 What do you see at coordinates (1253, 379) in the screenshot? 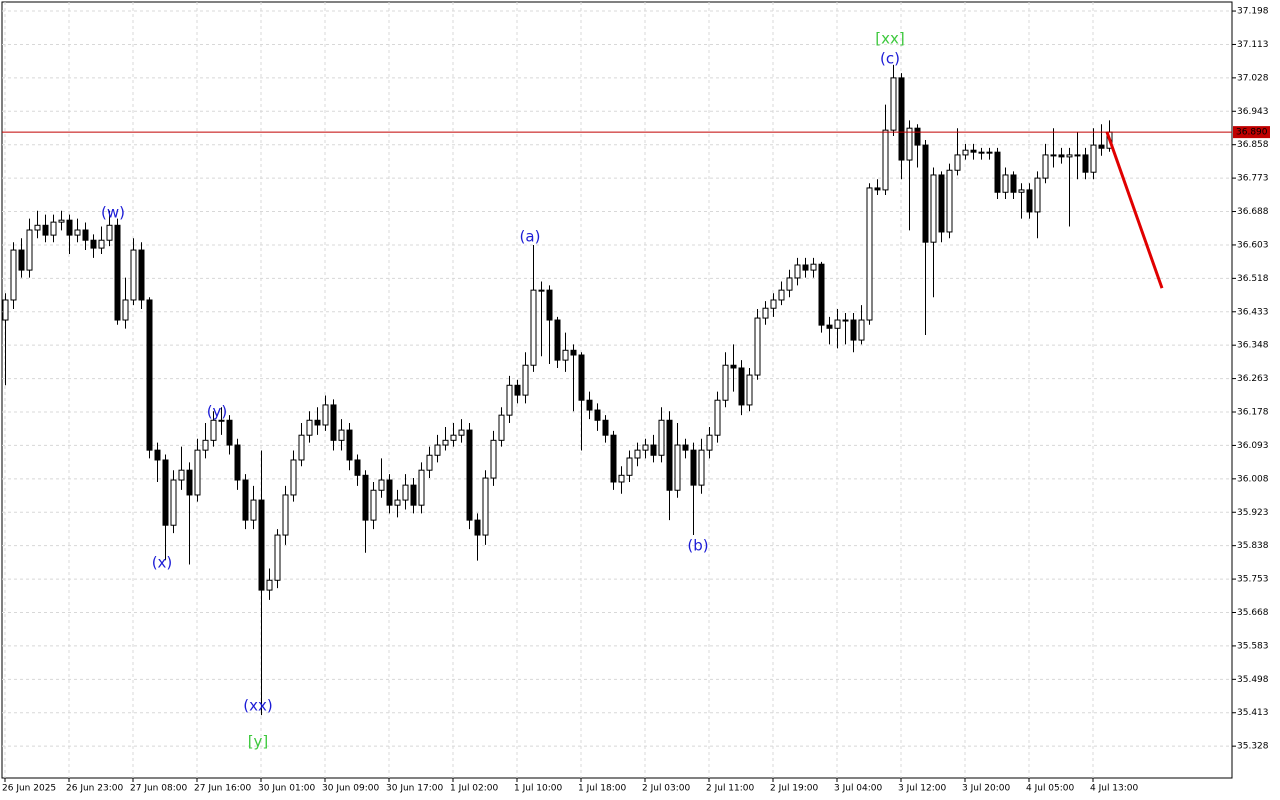
I see `y-tick-label: 36.263` at bounding box center [1253, 379].